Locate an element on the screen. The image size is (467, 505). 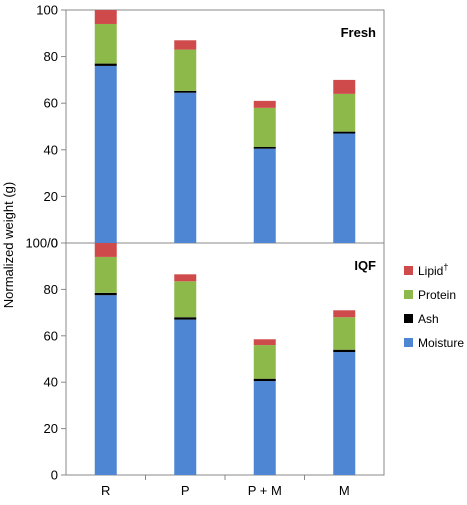
bar-iqf-p-m-moisture is located at coordinates (264, 428).